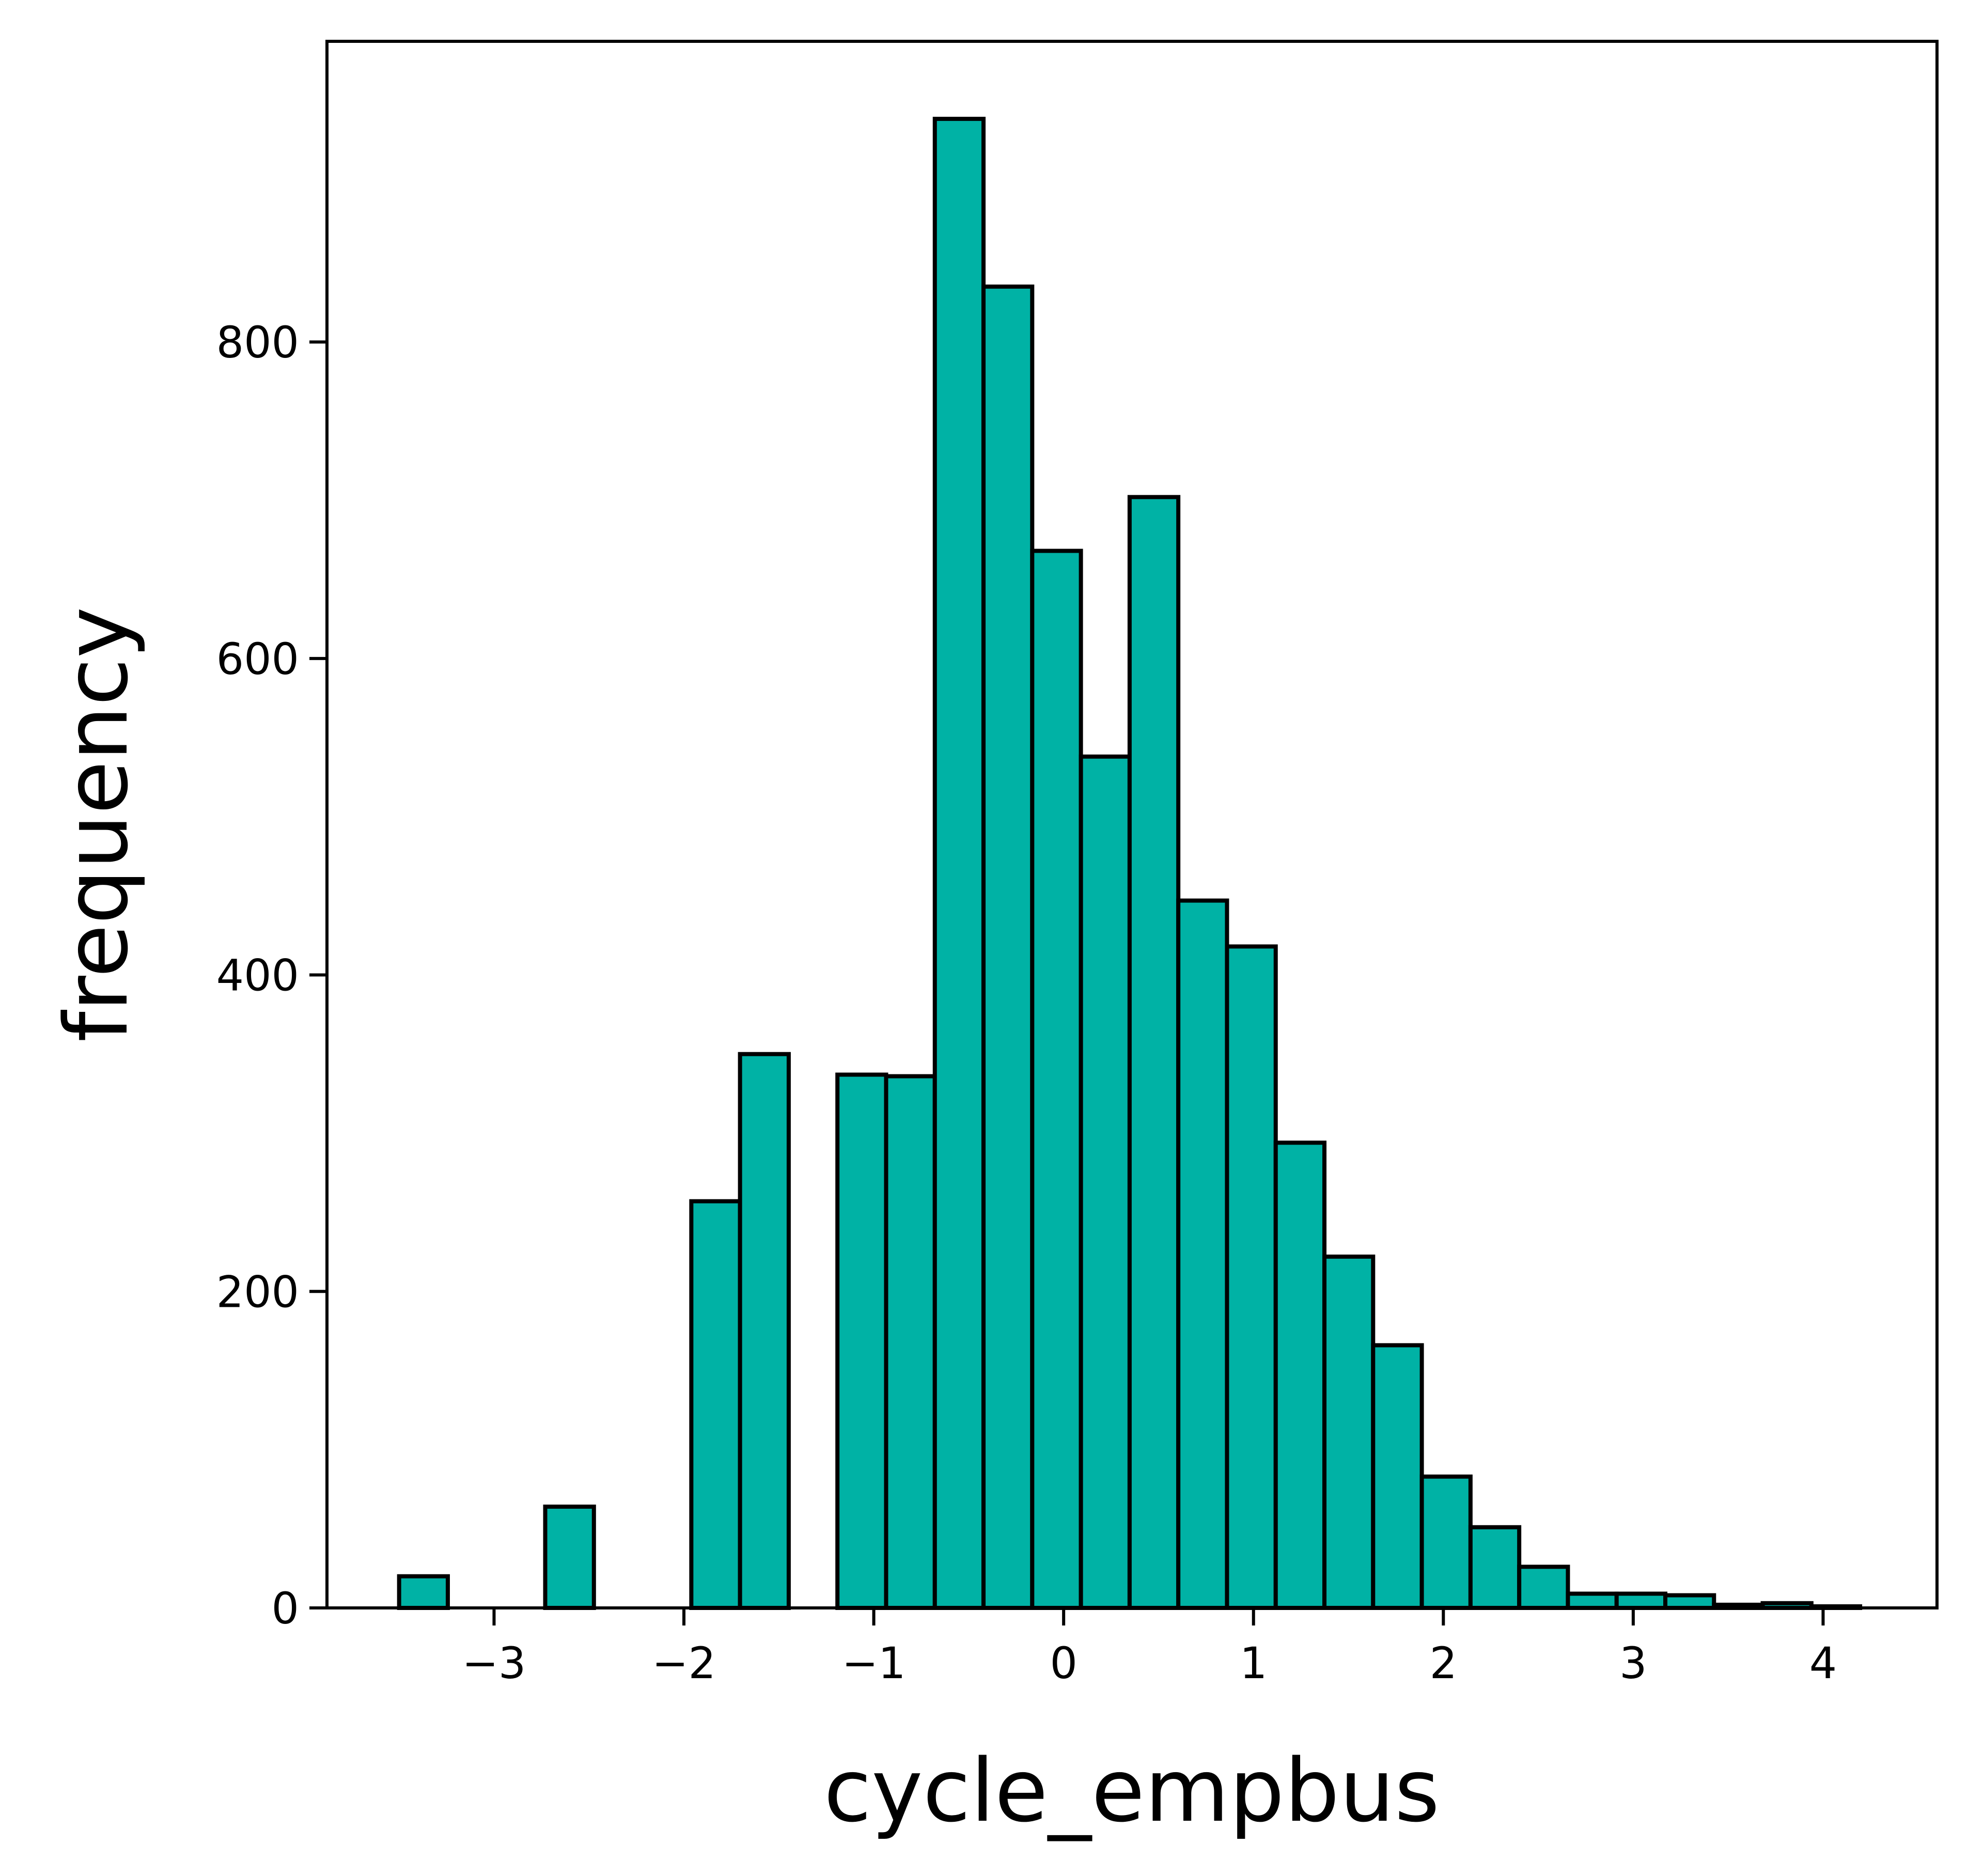 The image size is (1968, 1876). Describe the element at coordinates (257, 659) in the screenshot. I see `y-tick-label: 600` at that location.